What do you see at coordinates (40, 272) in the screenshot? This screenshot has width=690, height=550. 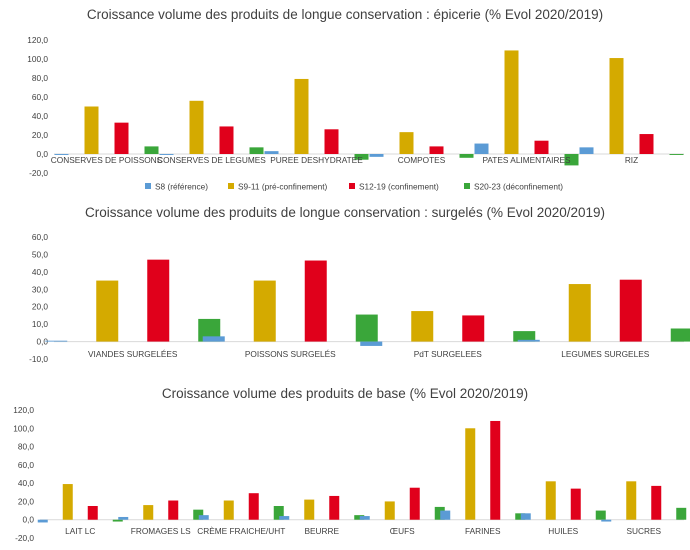 I see `y-tick-label: 40,0` at bounding box center [40, 272].